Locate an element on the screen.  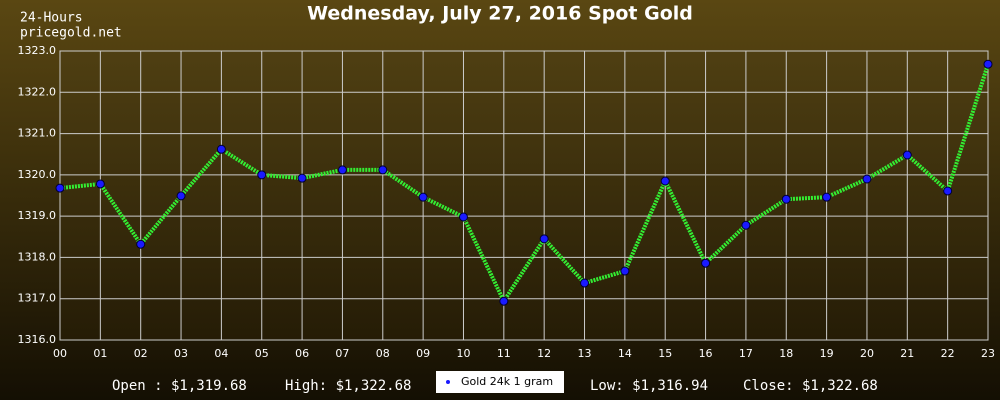
x-tick-label: 21 is located at coordinates (907, 353).